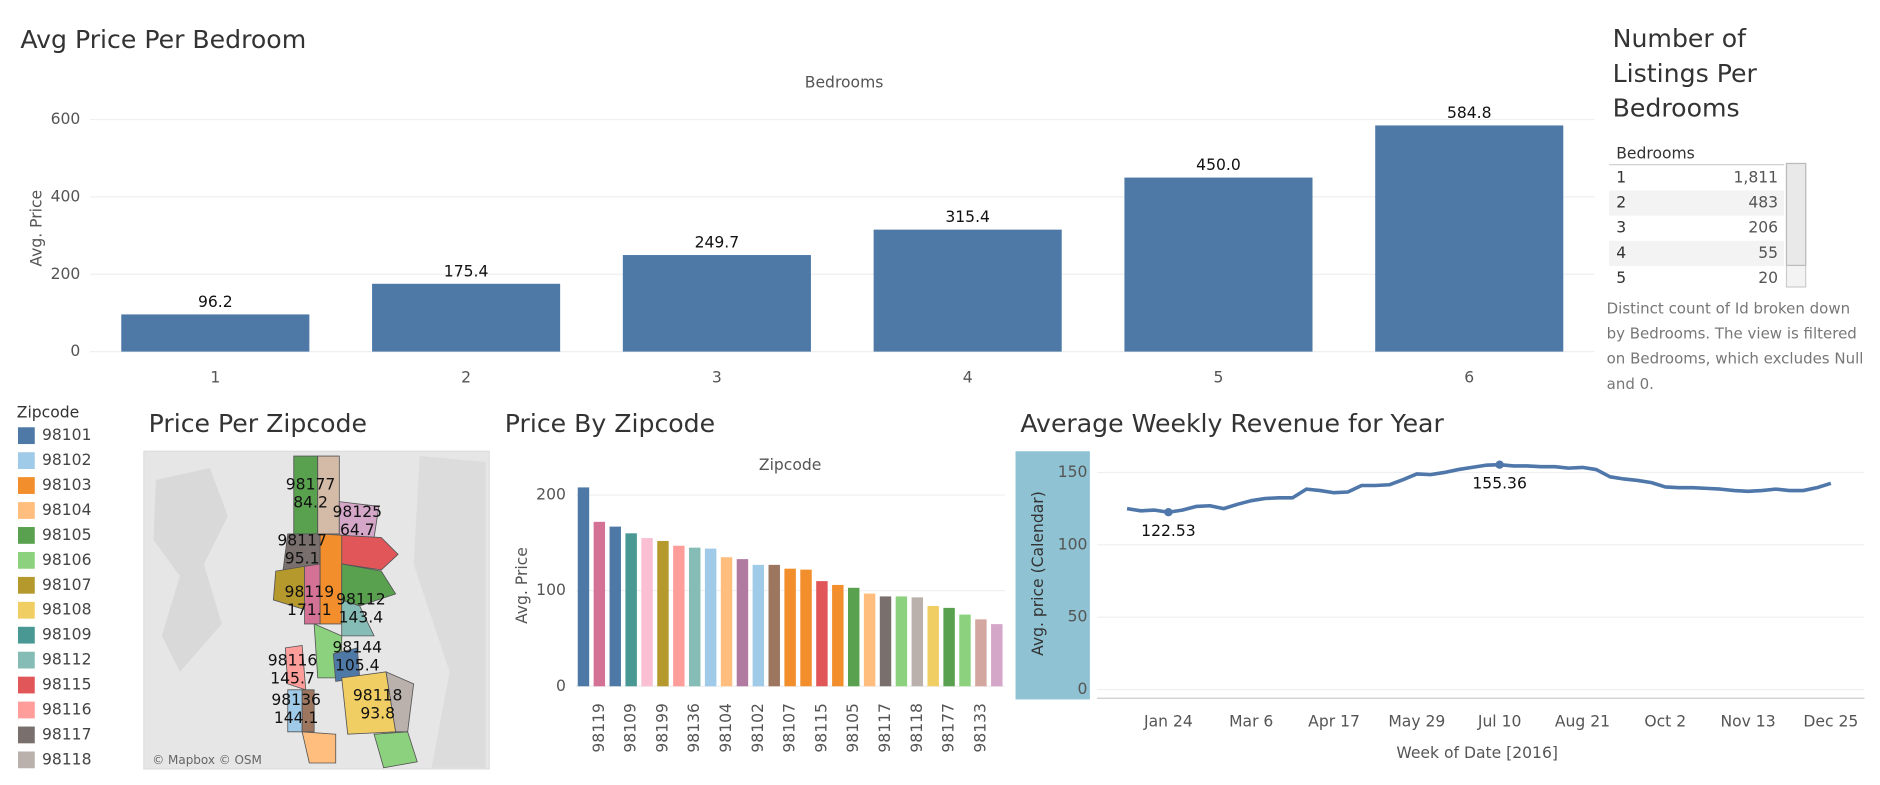 The image size is (1880, 785). I want to click on map-label: 98119, so click(310, 592).